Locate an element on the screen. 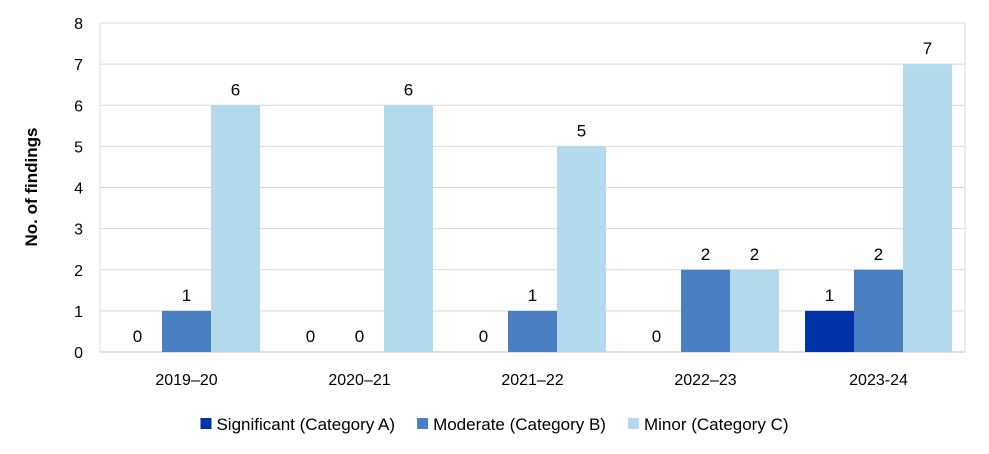 This screenshot has width=989, height=454. y-axis-title: No. of findings is located at coordinates (31, 187).